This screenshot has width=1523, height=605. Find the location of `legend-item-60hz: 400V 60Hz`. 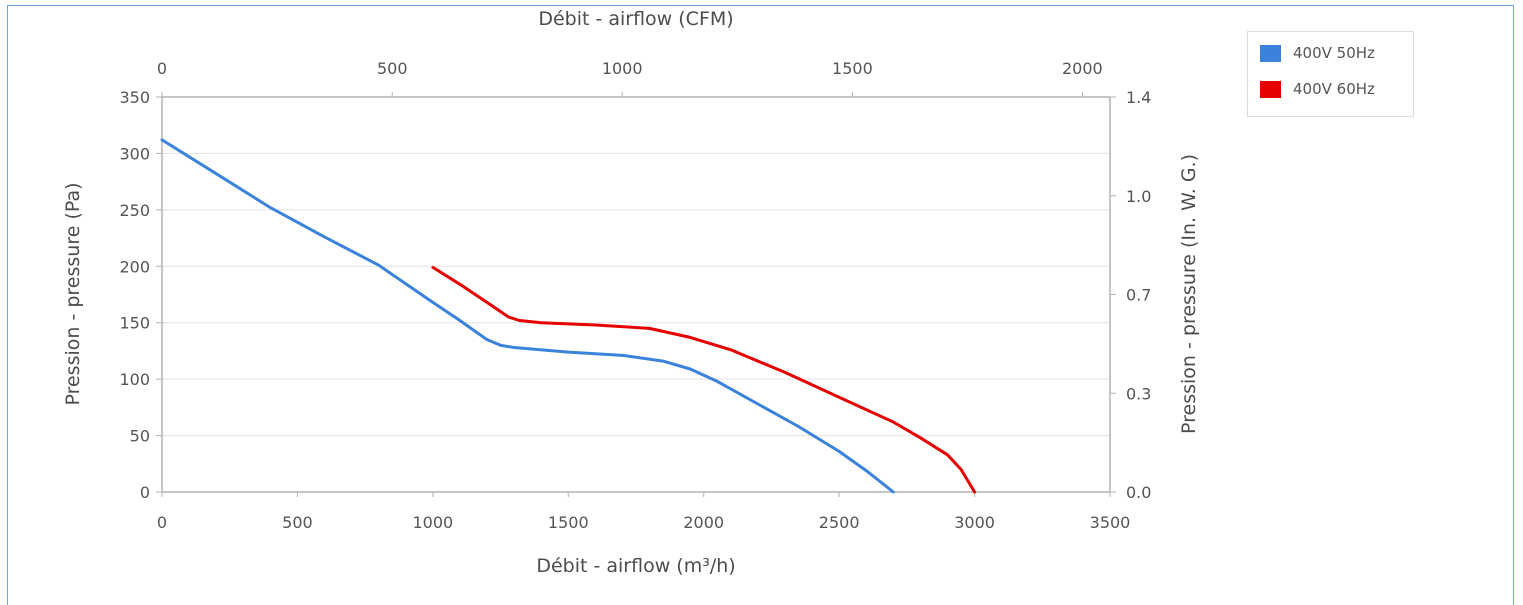

legend-item-60hz: 400V 60Hz is located at coordinates (1317, 89).